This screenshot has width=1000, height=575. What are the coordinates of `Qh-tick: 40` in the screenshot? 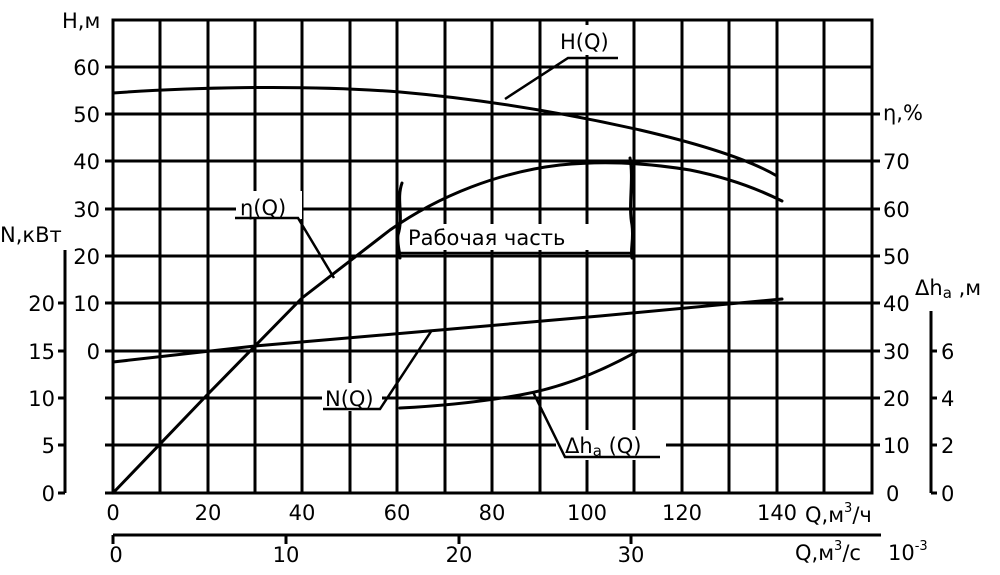 It's located at (302, 513).